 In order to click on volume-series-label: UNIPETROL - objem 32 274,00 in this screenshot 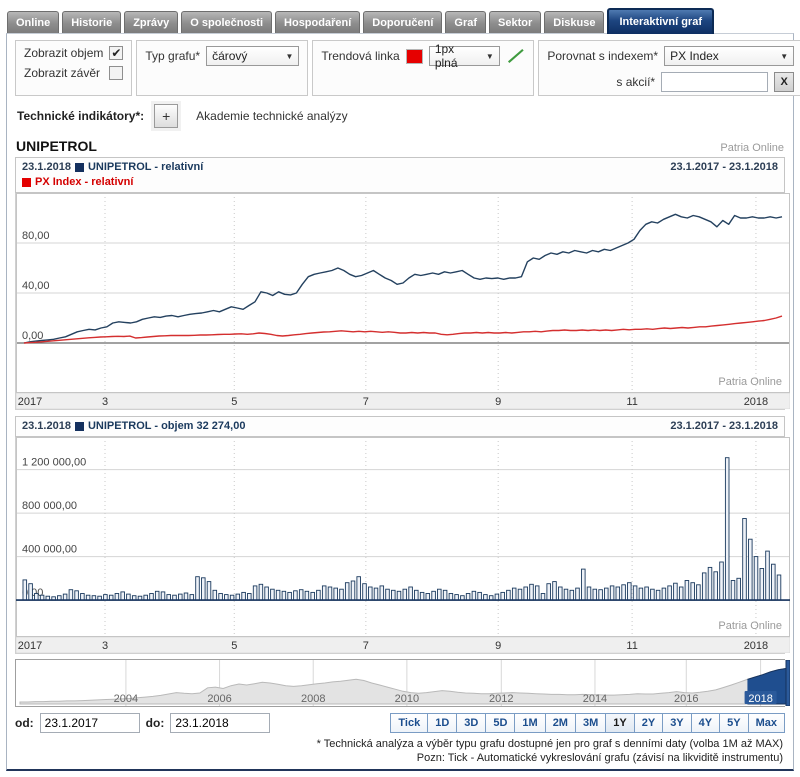, I will do `click(166, 426)`.